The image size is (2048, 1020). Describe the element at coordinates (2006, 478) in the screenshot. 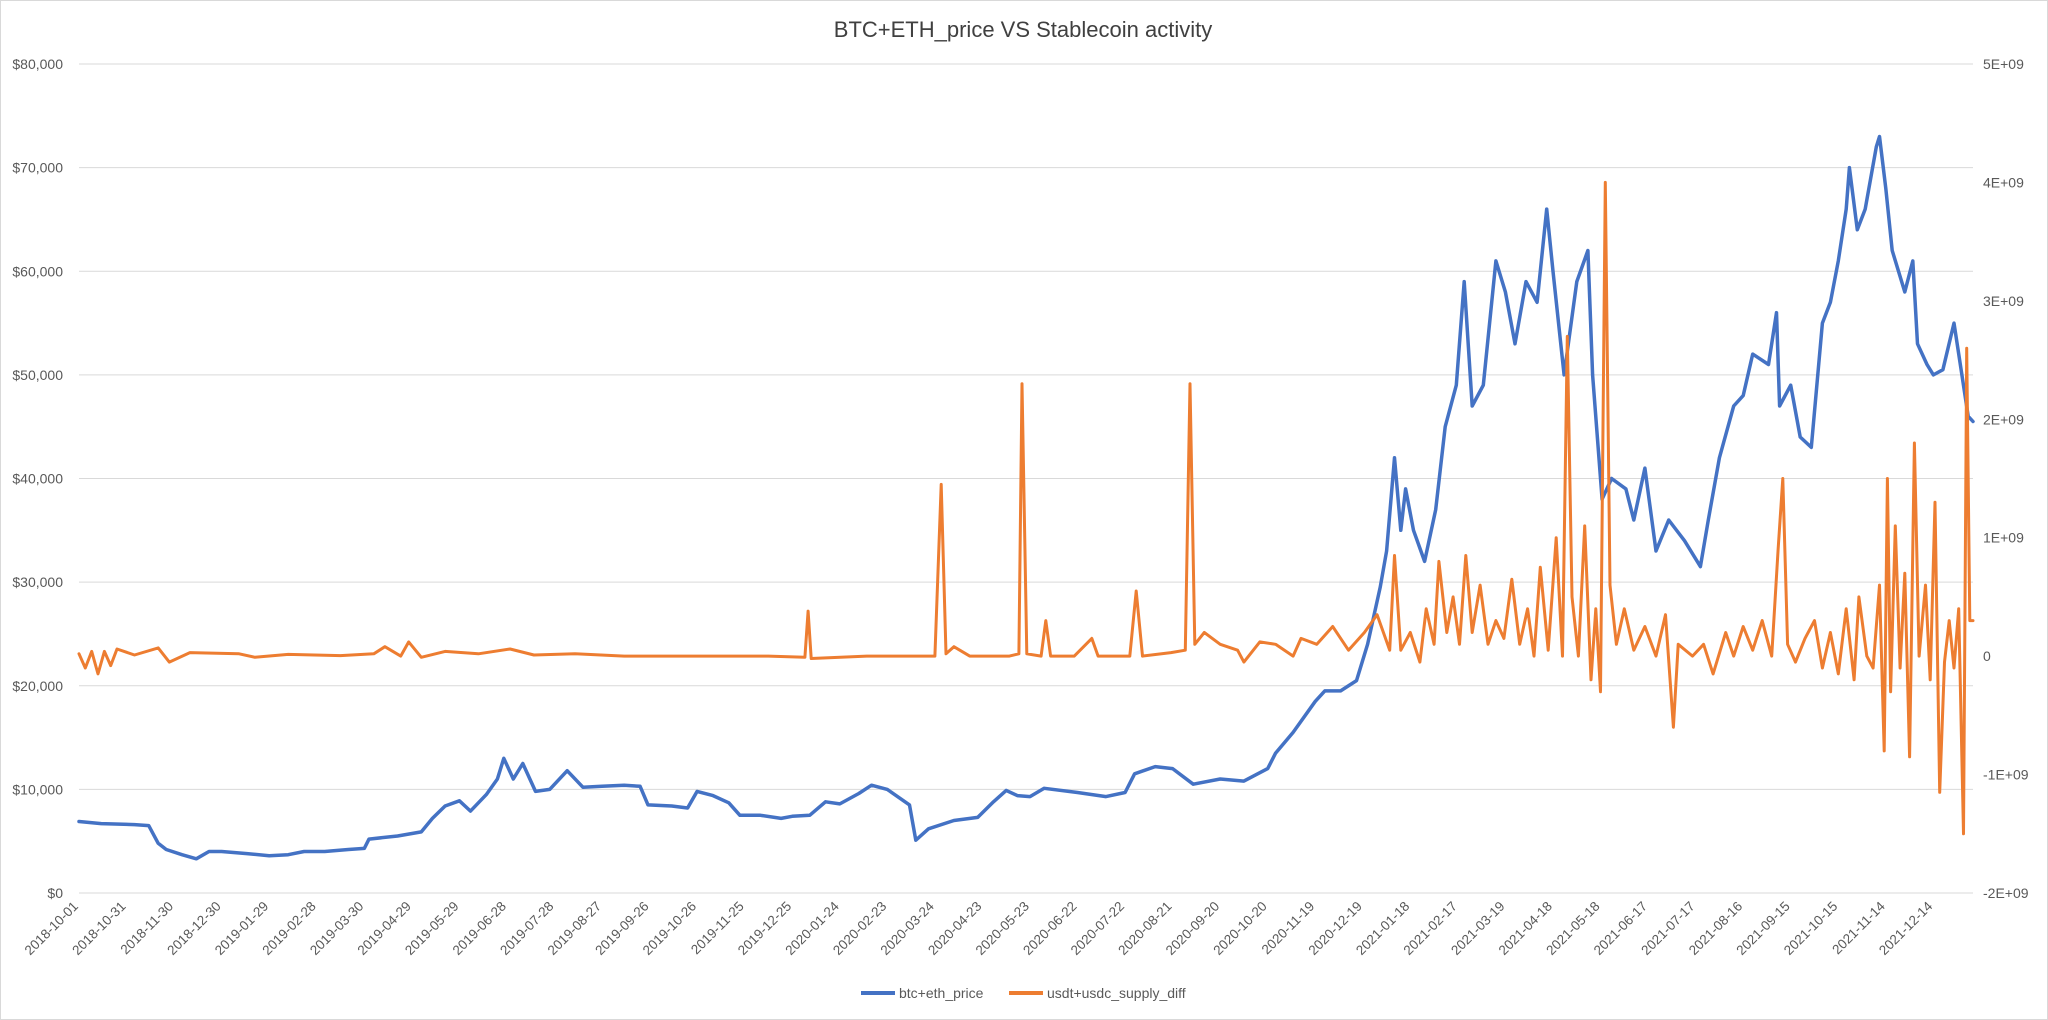

I see `y-axis-right: -2E+09 -1E+09 0 1E+09 2E+09 3E+09 4E+09 5E+09` at that location.